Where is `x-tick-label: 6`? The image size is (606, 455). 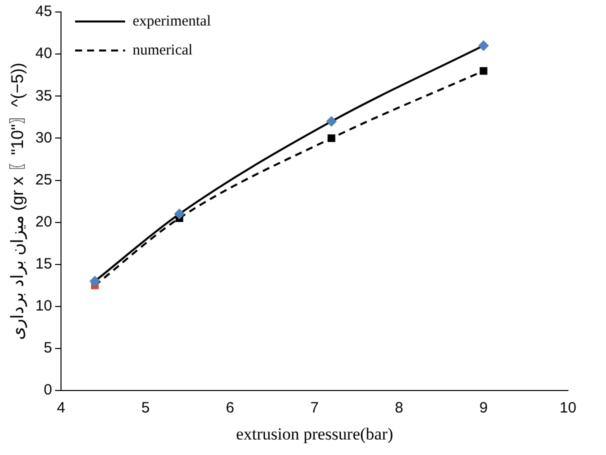
x-tick-label: 6 is located at coordinates (230, 408).